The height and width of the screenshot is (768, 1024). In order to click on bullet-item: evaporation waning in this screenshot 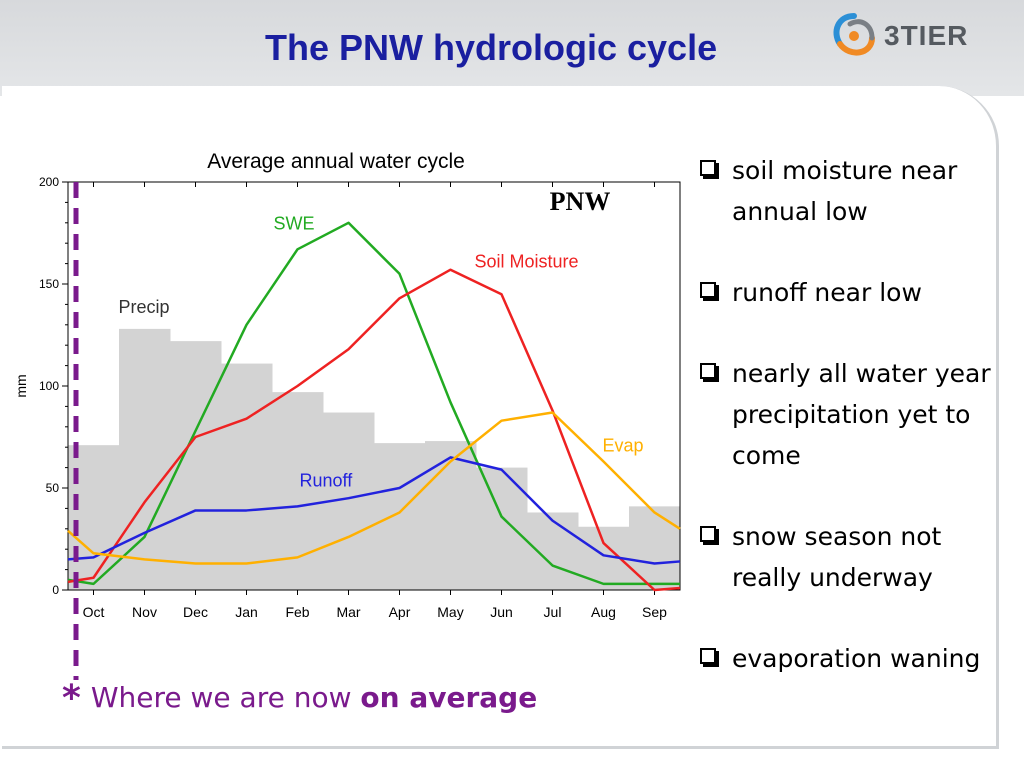, I will do `click(844, 658)`.